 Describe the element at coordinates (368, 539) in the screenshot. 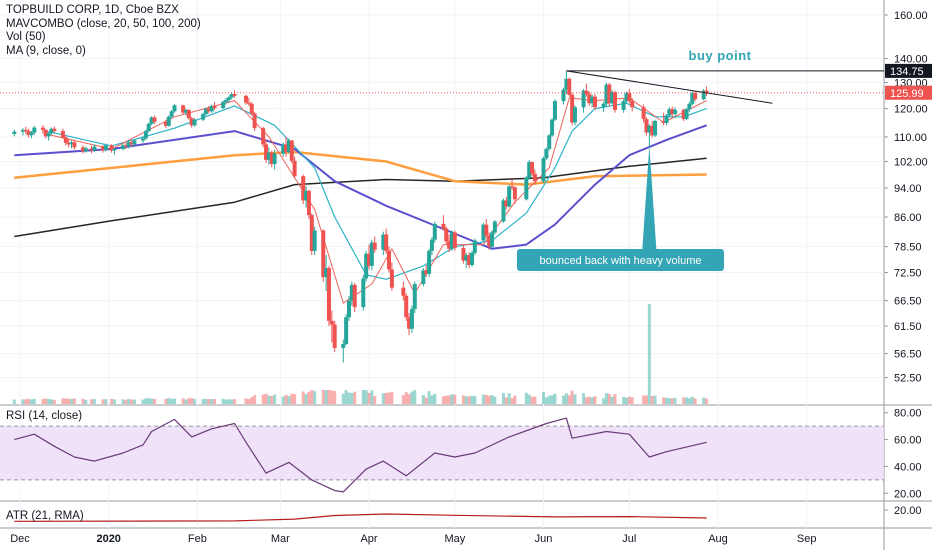

I see `time-axis-label: Apr` at that location.